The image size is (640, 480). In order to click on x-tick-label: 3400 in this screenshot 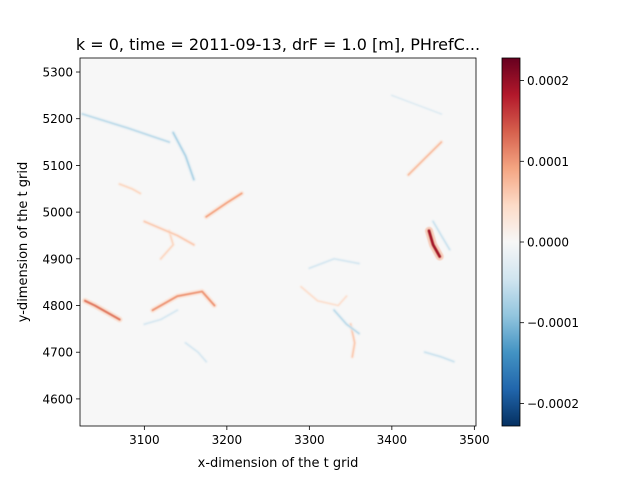, I will do `click(392, 440)`.